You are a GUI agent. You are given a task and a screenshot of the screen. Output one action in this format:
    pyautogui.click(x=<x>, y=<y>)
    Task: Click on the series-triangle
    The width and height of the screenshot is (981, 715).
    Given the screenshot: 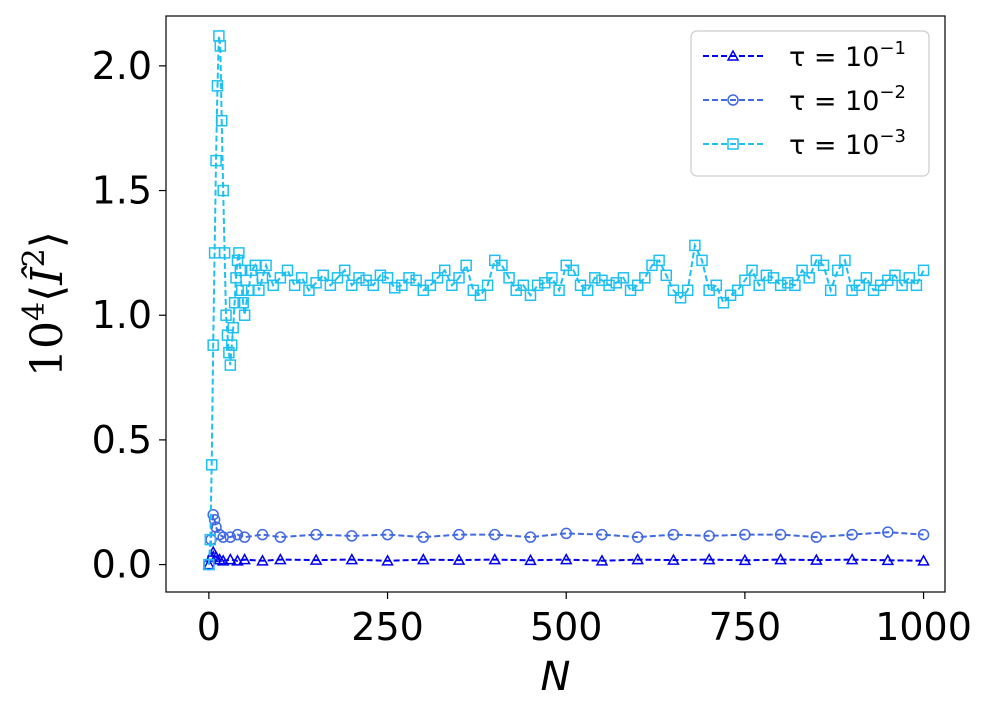 What is the action you would take?
    pyautogui.click(x=566, y=557)
    